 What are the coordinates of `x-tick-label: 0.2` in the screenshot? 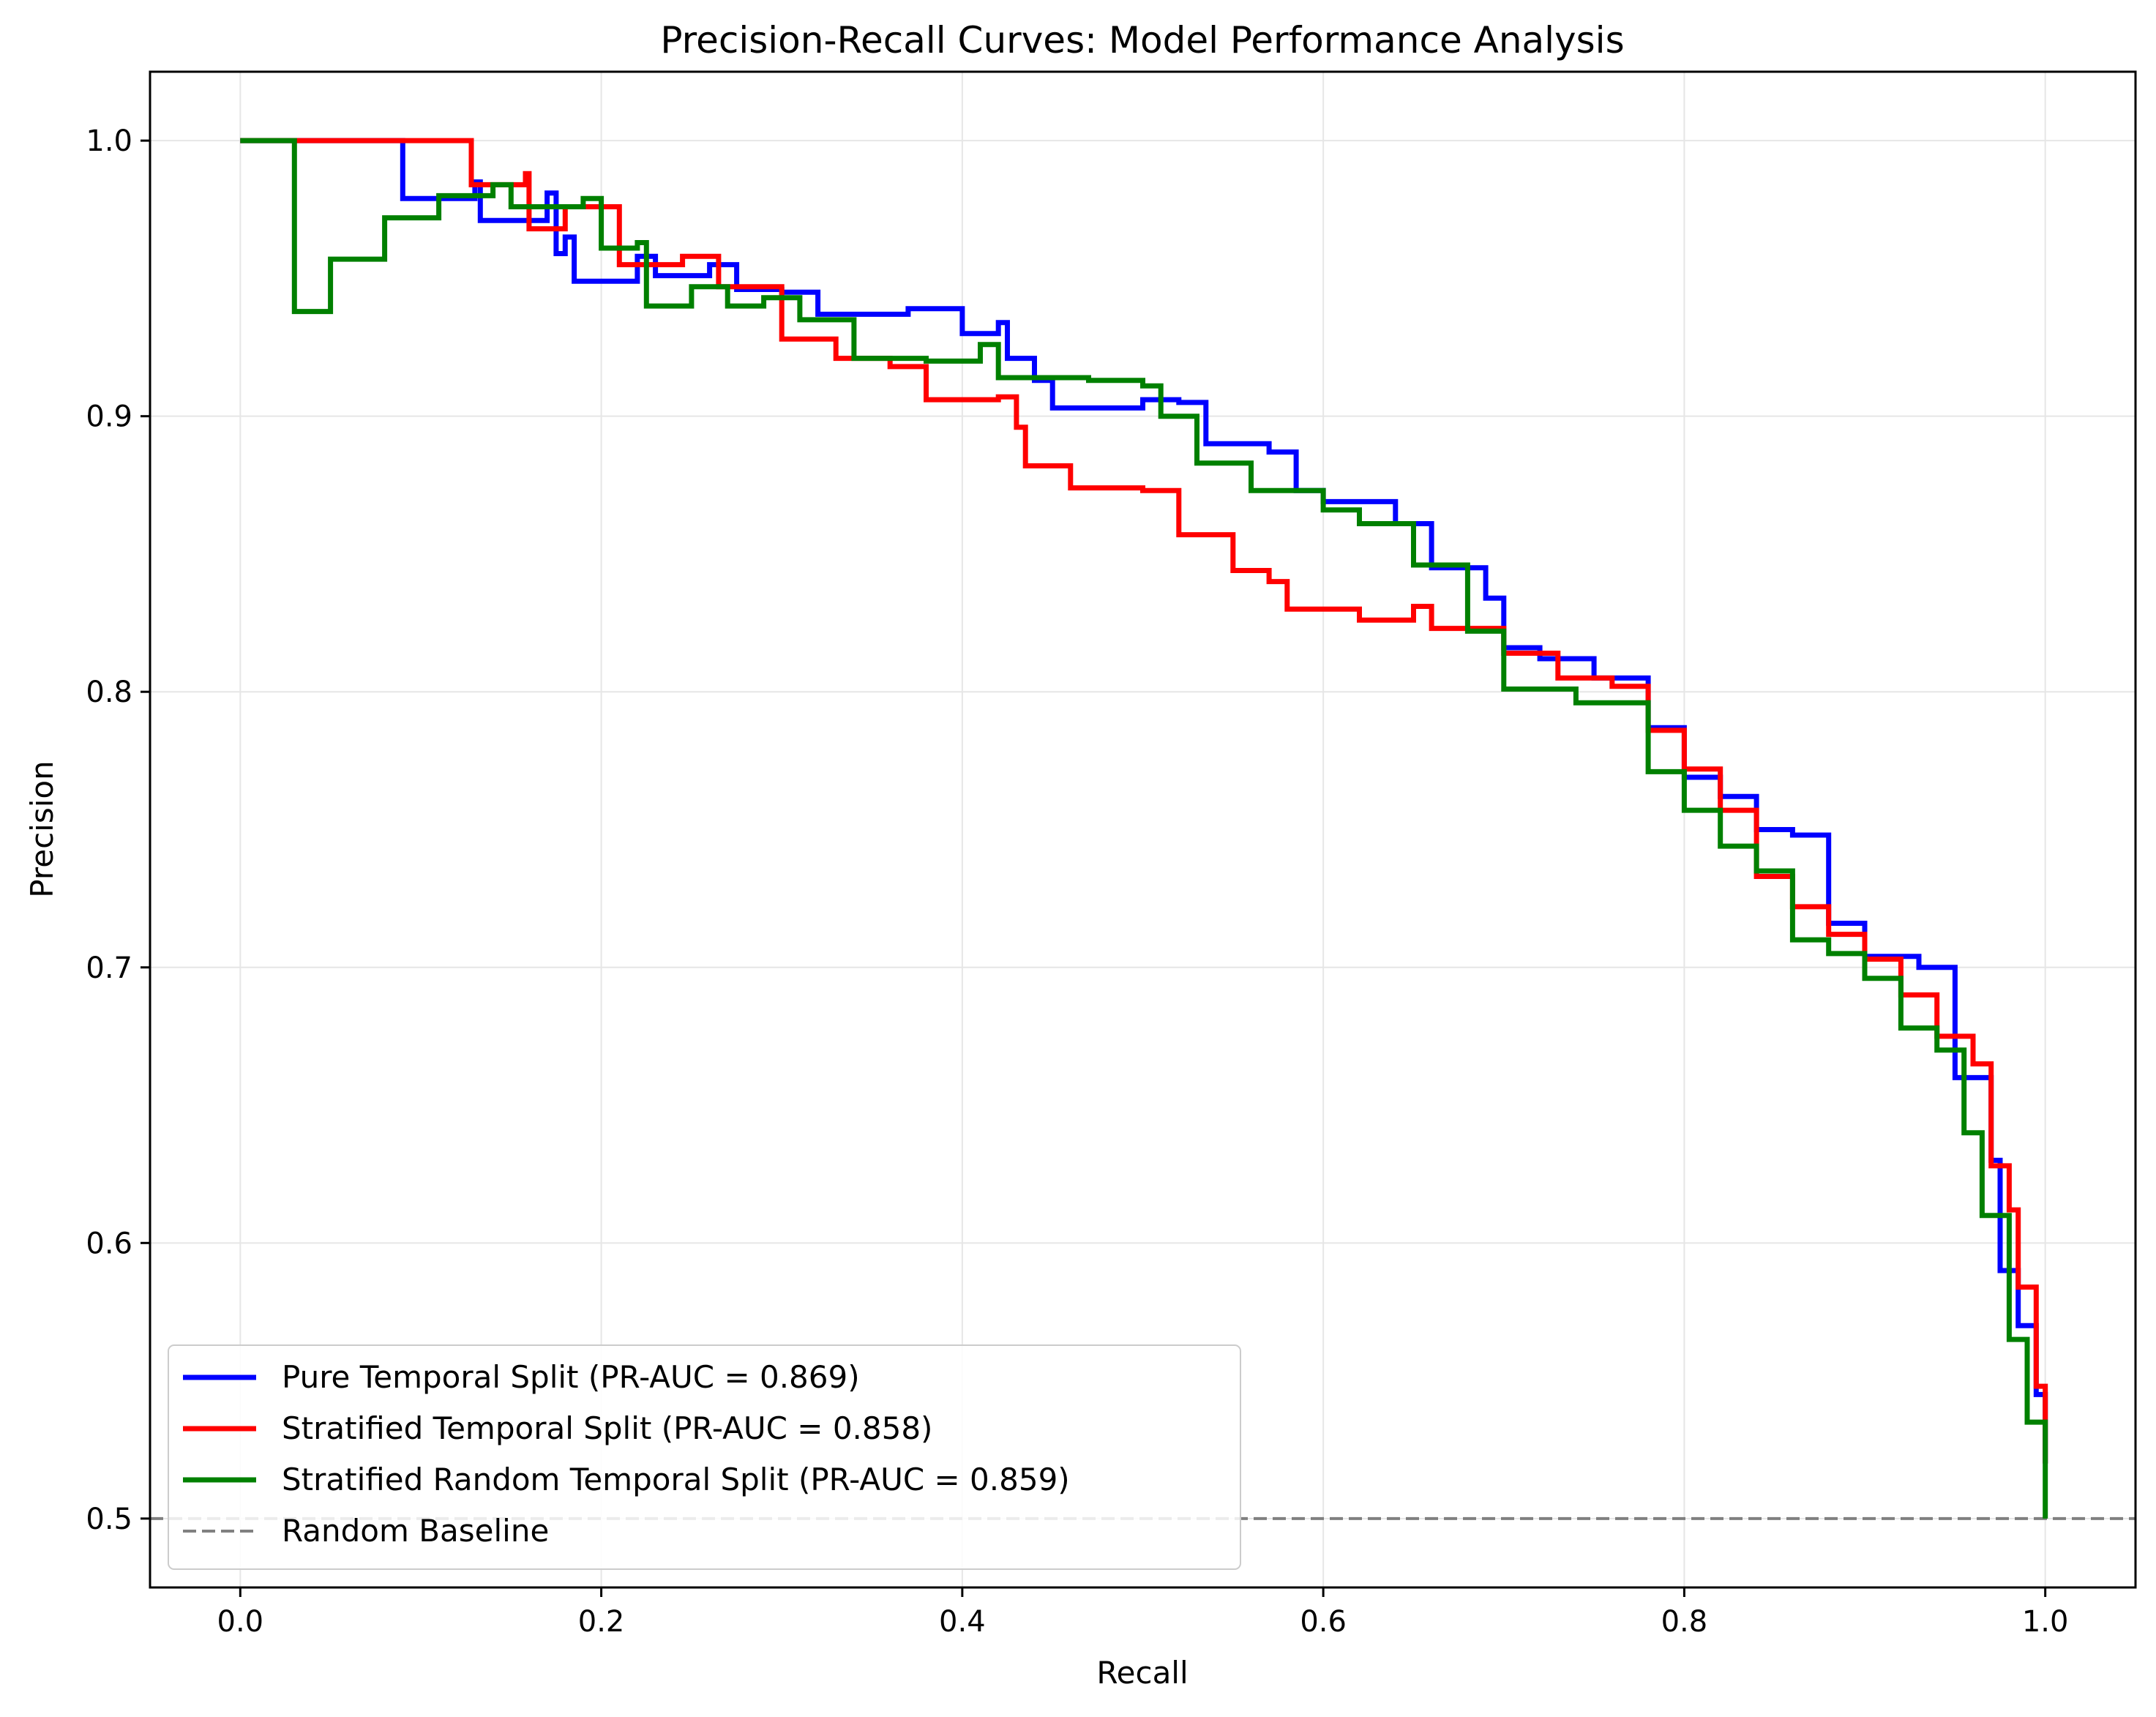 It's located at (601, 1622).